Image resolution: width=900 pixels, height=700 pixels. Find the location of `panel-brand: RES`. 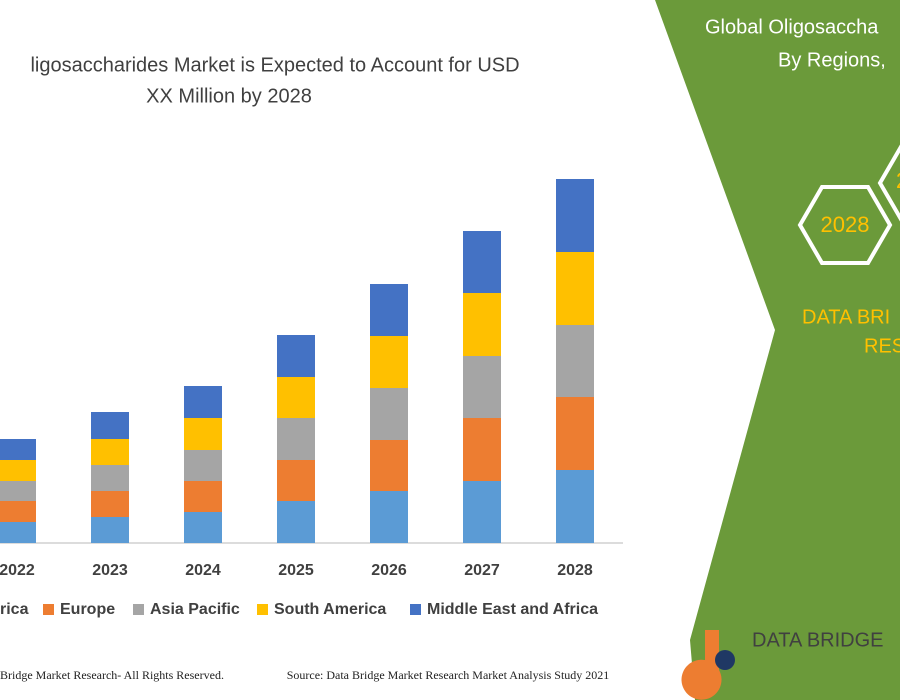

panel-brand: RES is located at coordinates (882, 346).